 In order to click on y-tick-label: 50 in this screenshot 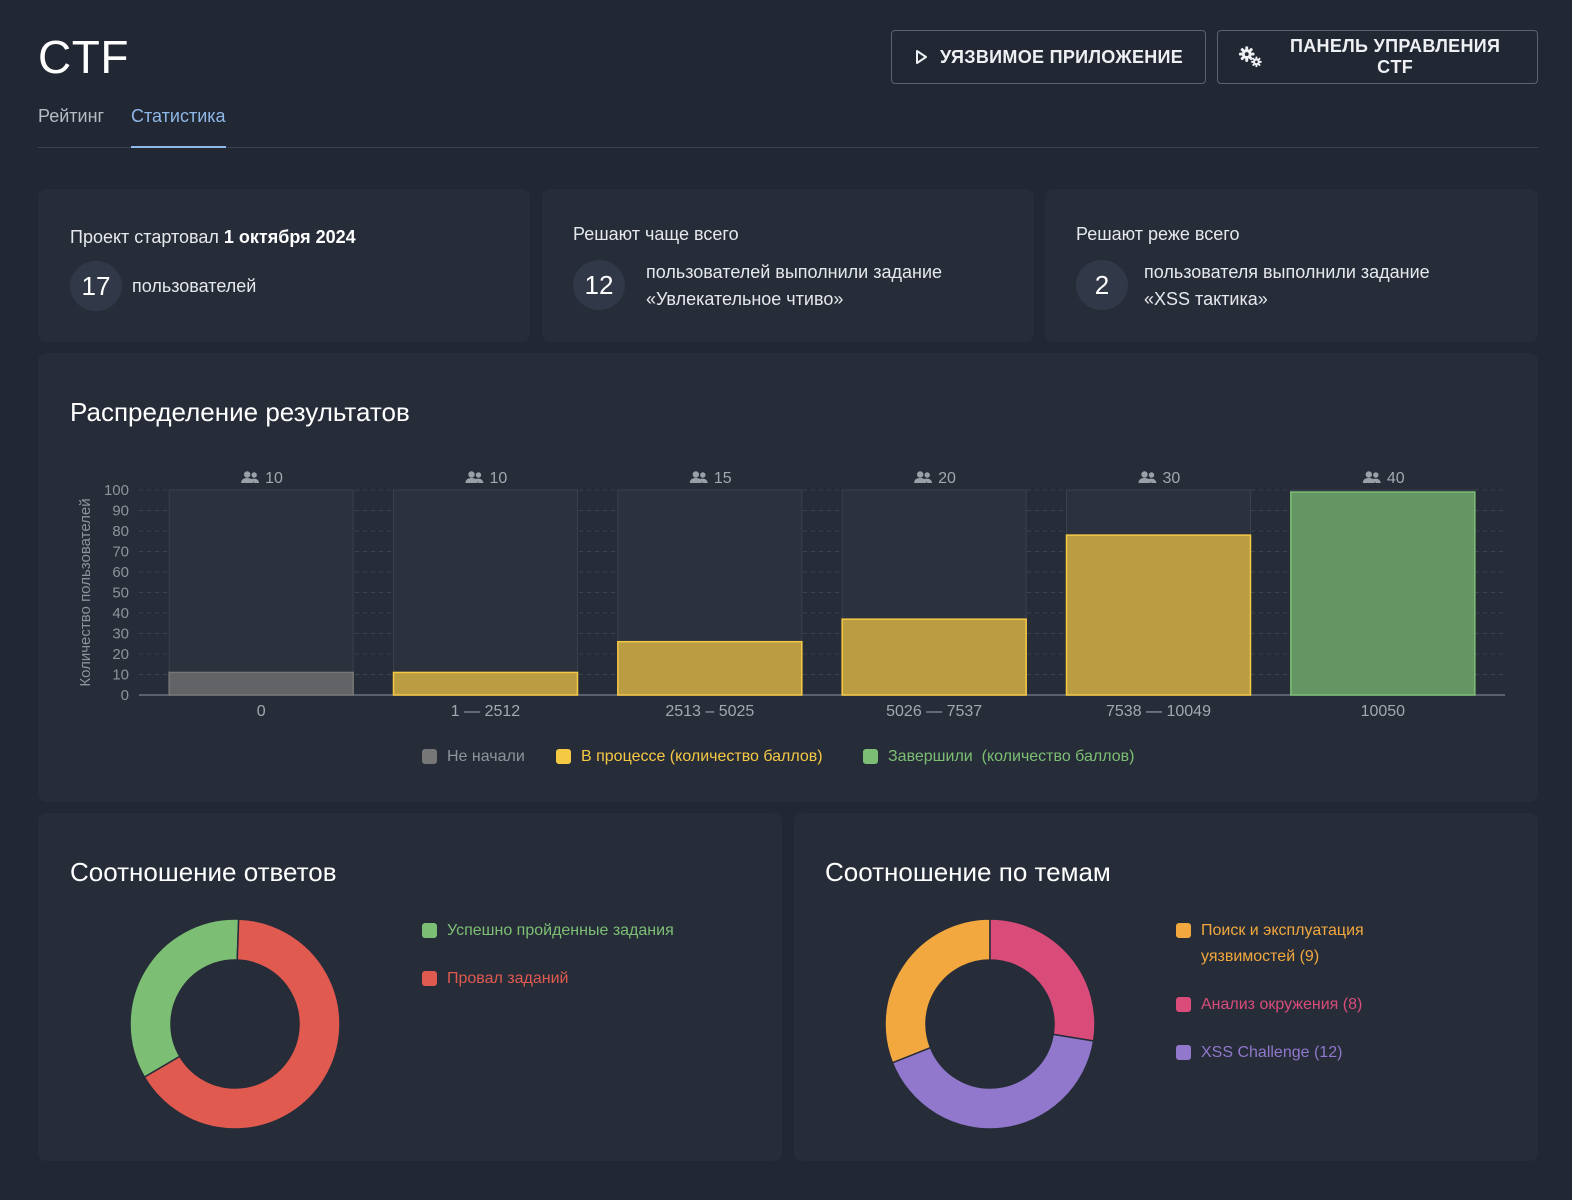, I will do `click(120, 593)`.